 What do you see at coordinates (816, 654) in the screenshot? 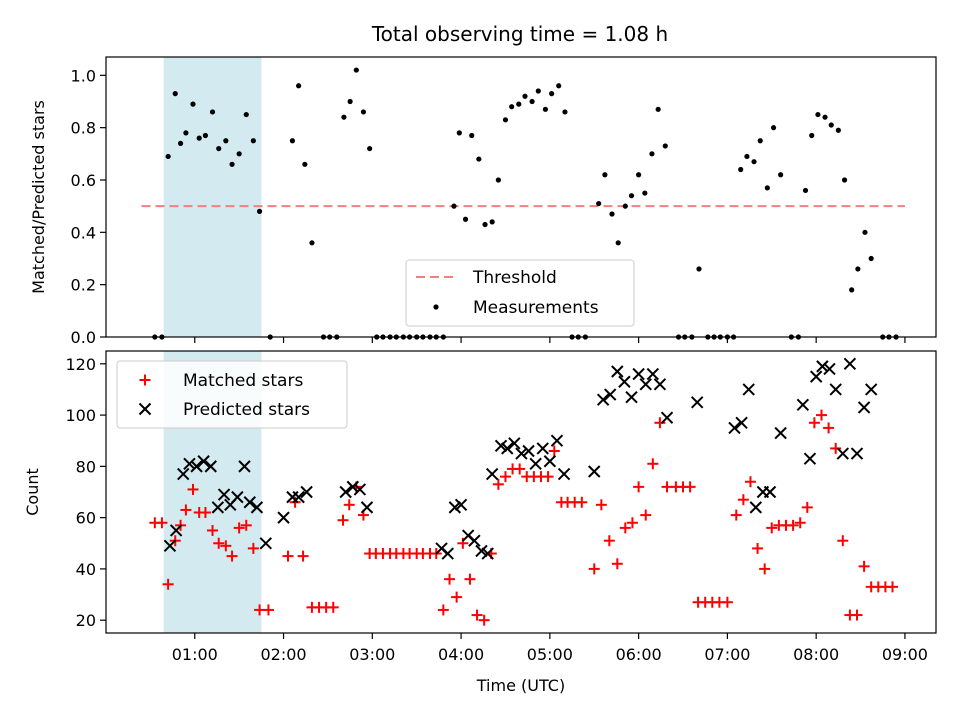
I see `x-tick-label: 08:00` at bounding box center [816, 654].